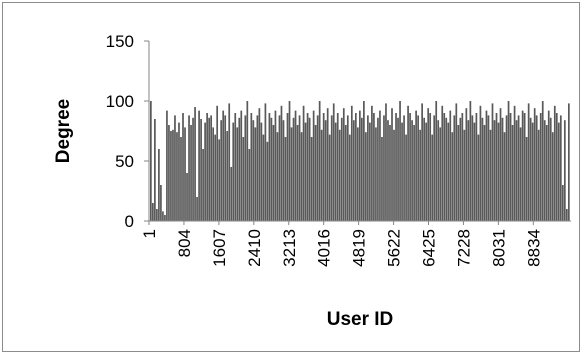 This screenshot has width=584, height=356. What do you see at coordinates (120, 41) in the screenshot?
I see `y-tick-label: 150` at bounding box center [120, 41].